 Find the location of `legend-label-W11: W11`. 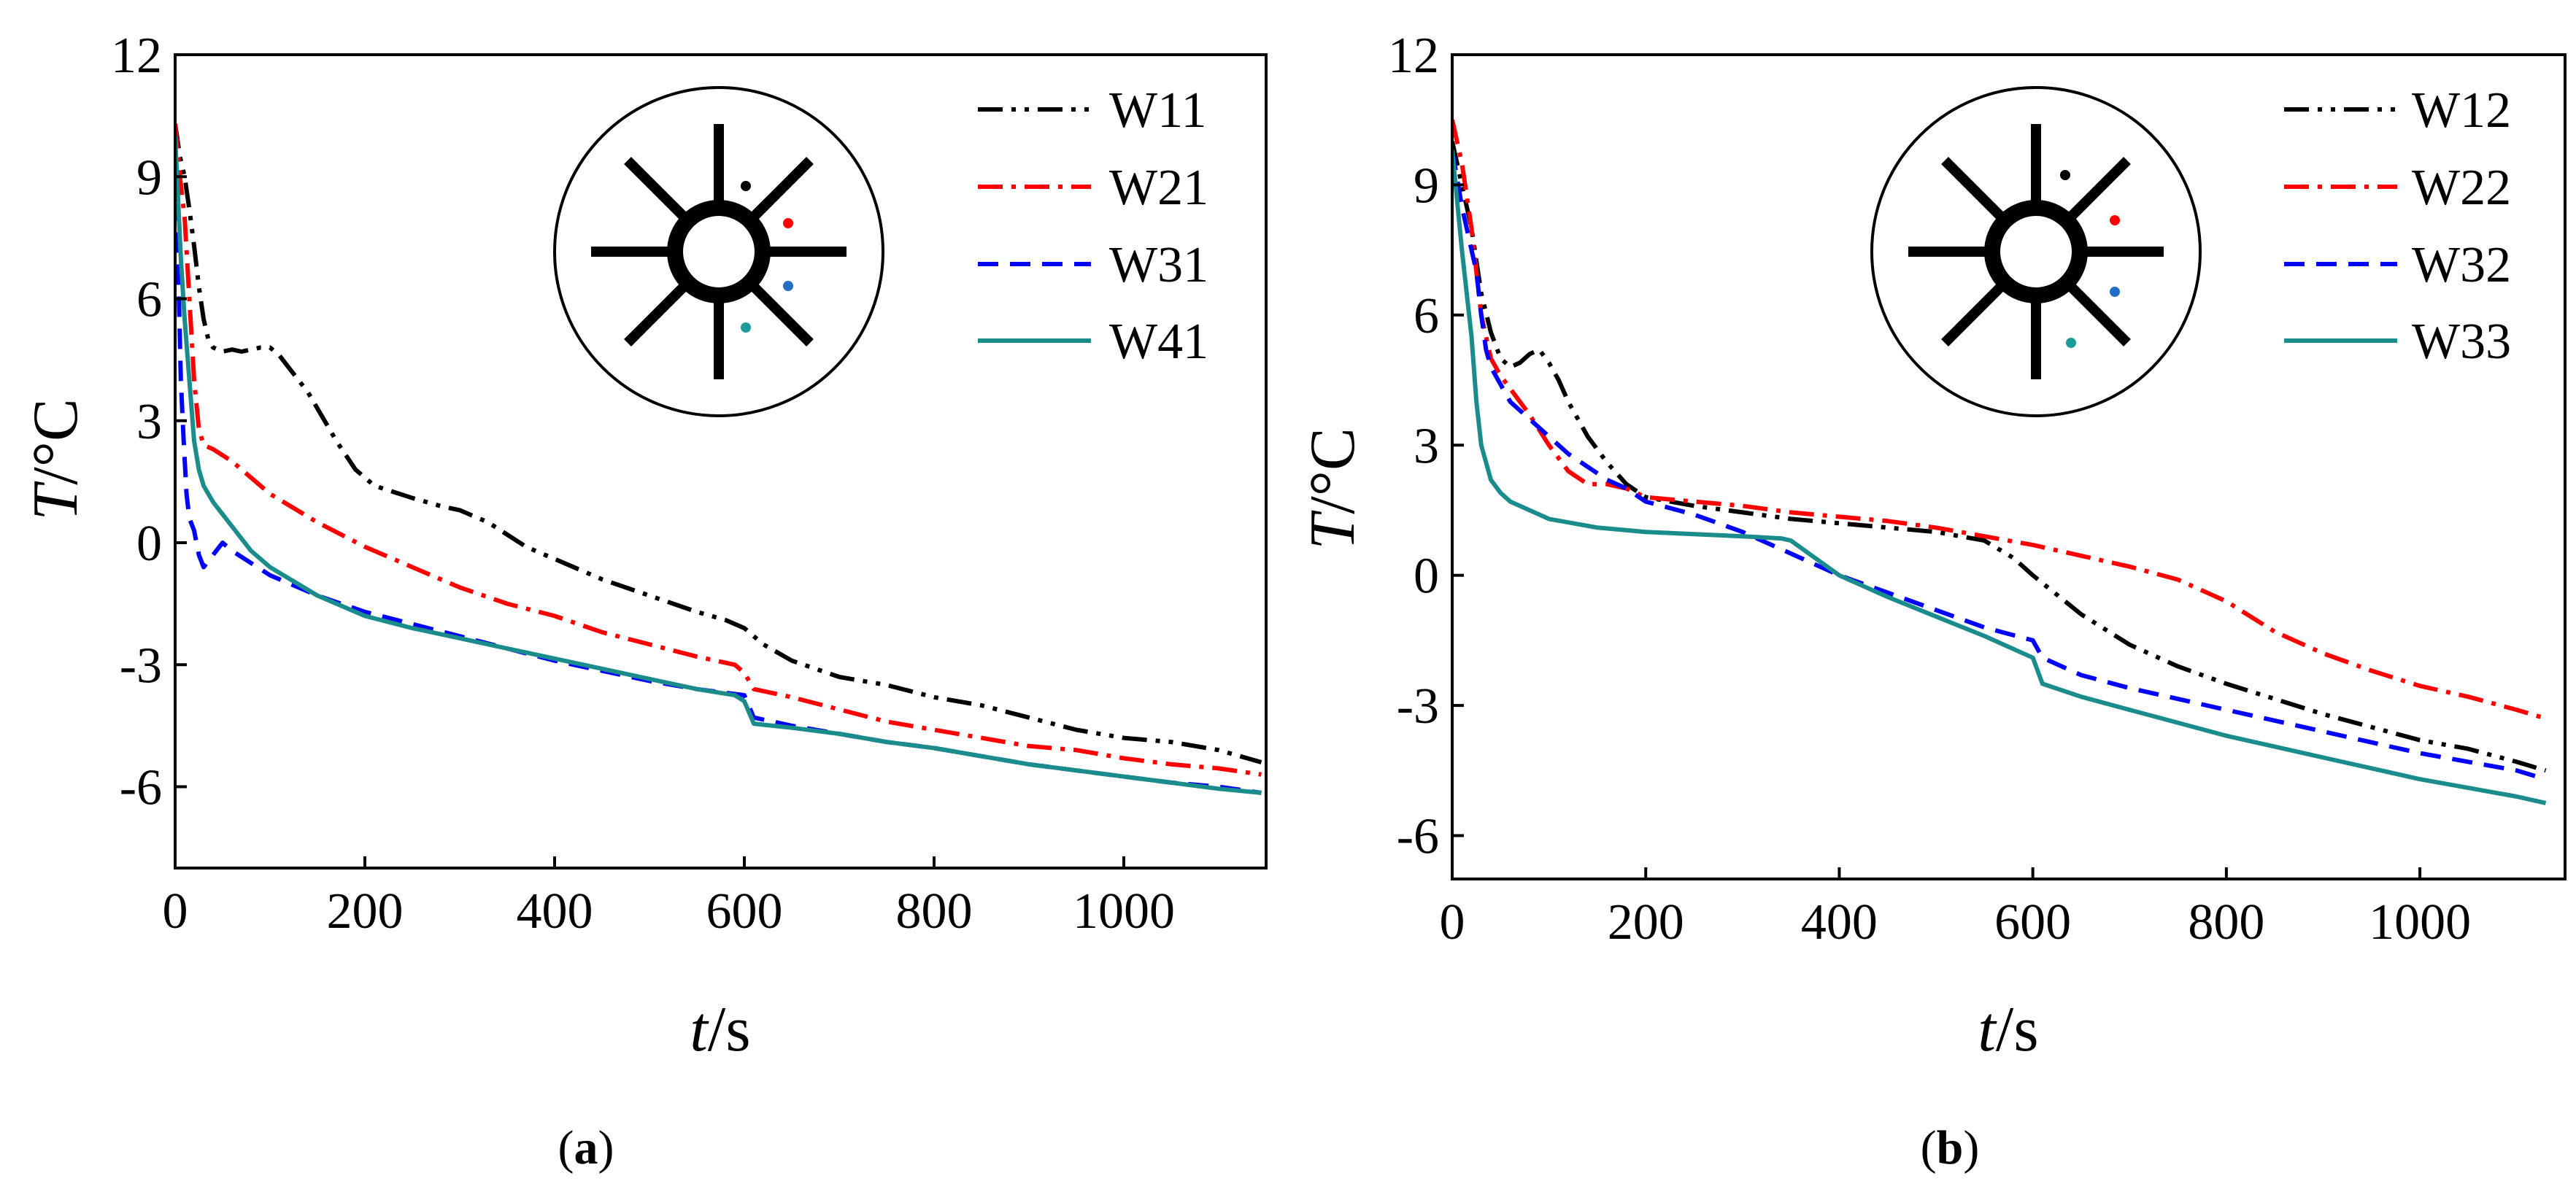

legend-label-W11: W11 is located at coordinates (1157, 110).